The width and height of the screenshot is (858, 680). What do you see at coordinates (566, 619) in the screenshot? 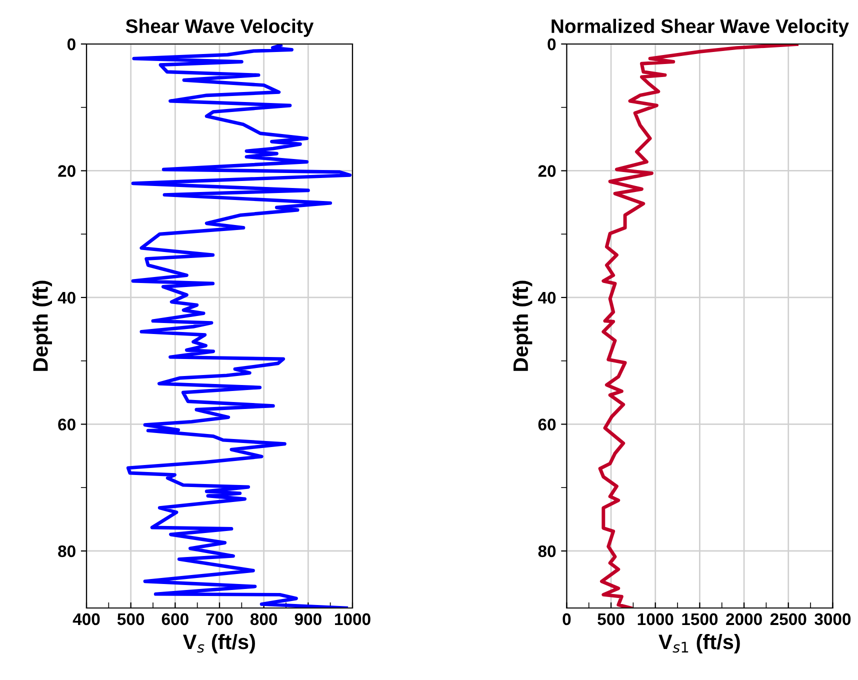
I see `x-tick-label: 0` at bounding box center [566, 619].